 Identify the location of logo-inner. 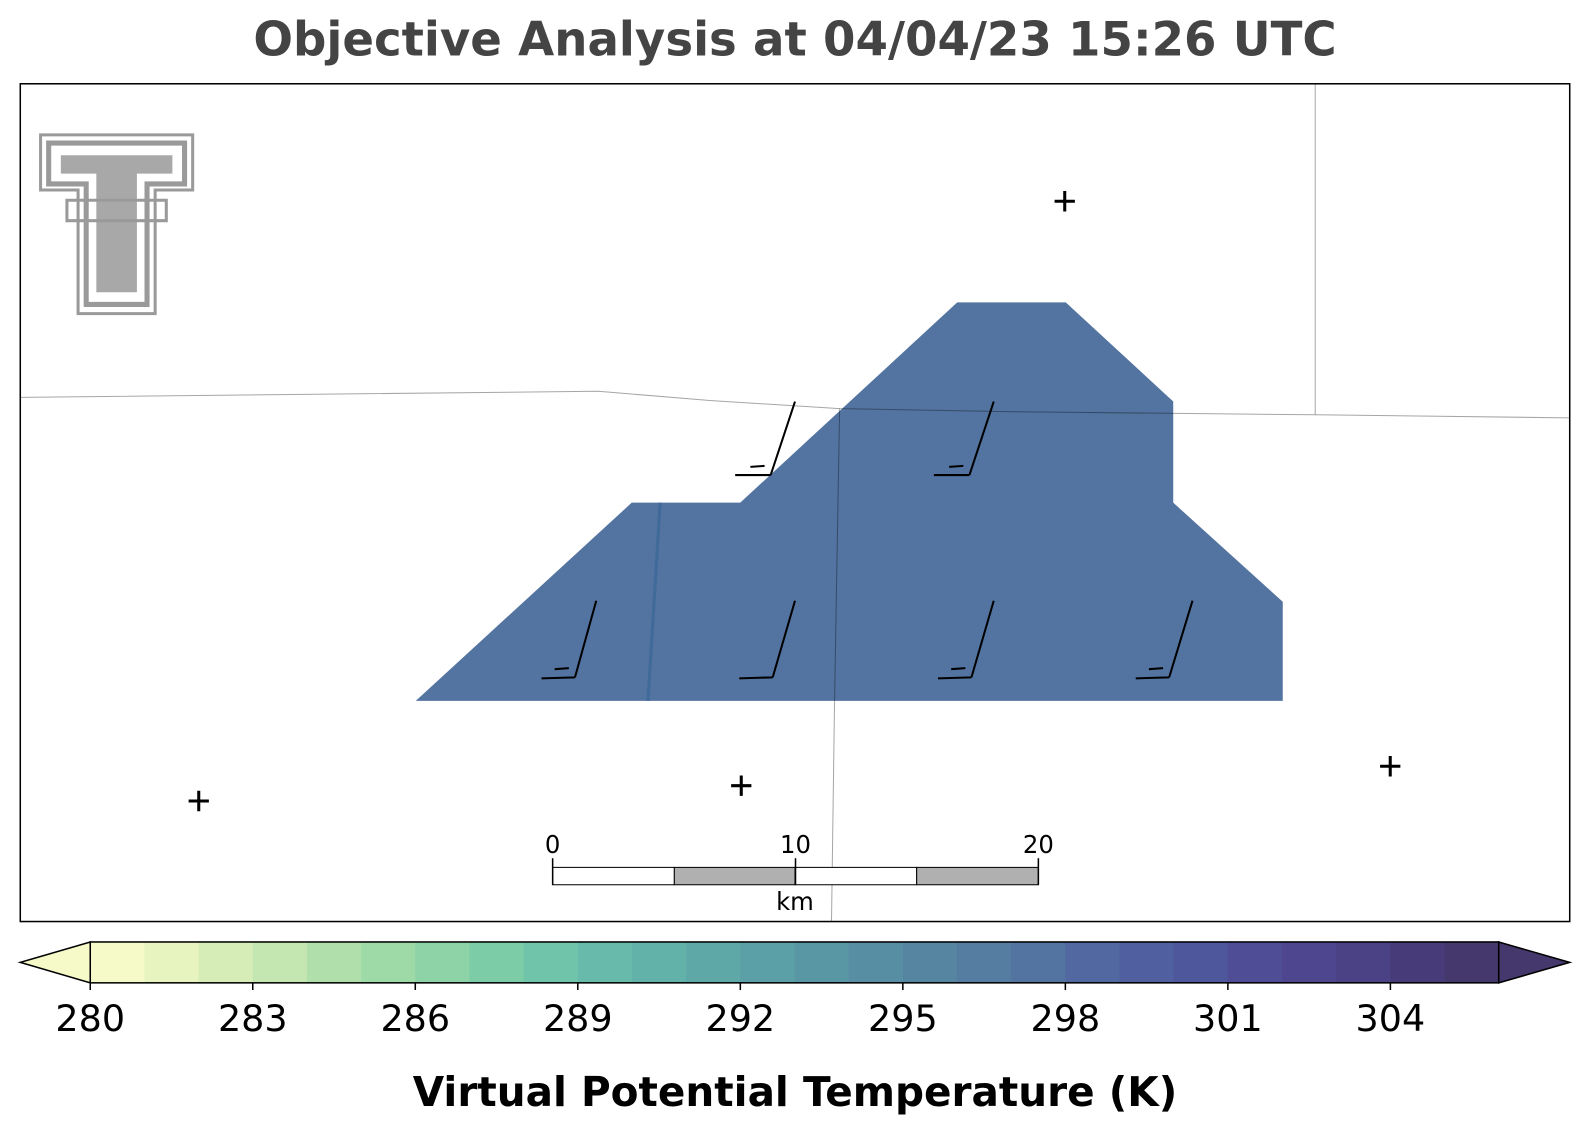
(117, 224).